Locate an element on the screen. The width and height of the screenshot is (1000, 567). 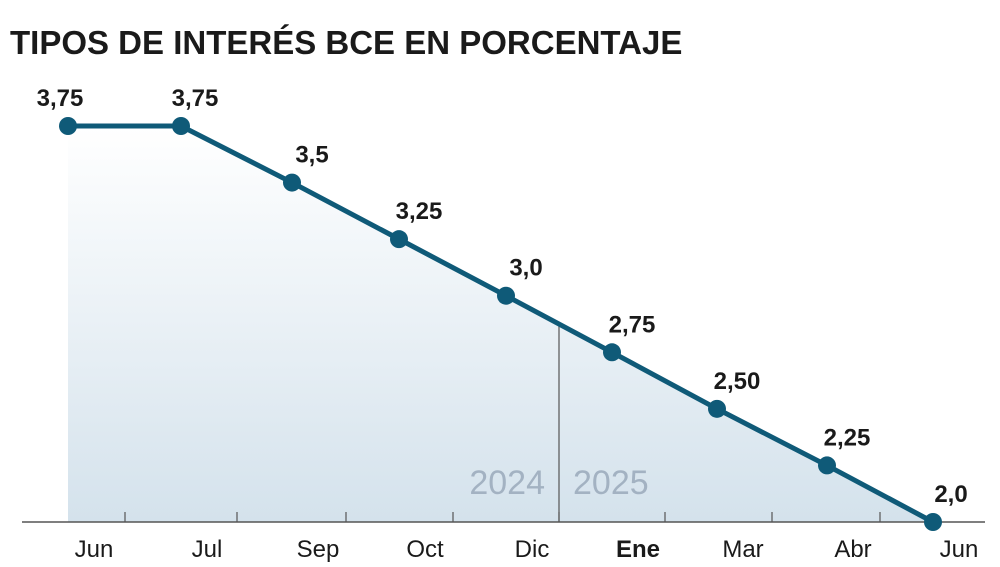
value-label-2: 3,75 is located at coordinates (195, 98).